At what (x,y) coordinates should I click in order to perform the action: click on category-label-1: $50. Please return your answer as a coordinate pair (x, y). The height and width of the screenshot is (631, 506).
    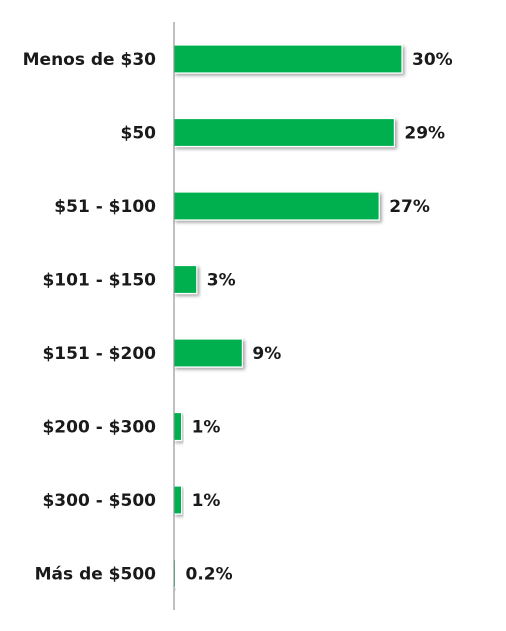
    Looking at the image, I should click on (139, 134).